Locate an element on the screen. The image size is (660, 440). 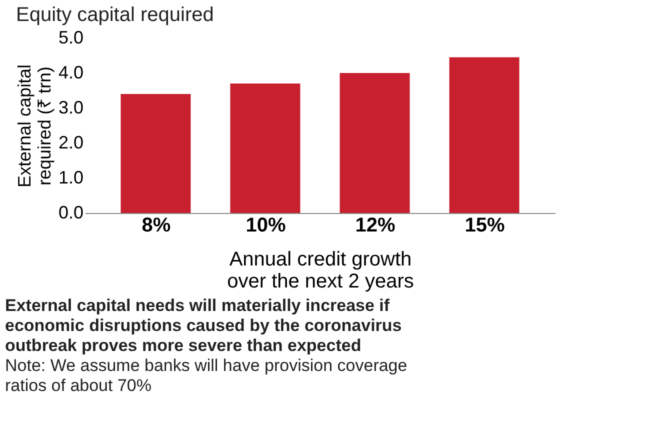
y-tick-label: 4.0 is located at coordinates (71, 72).